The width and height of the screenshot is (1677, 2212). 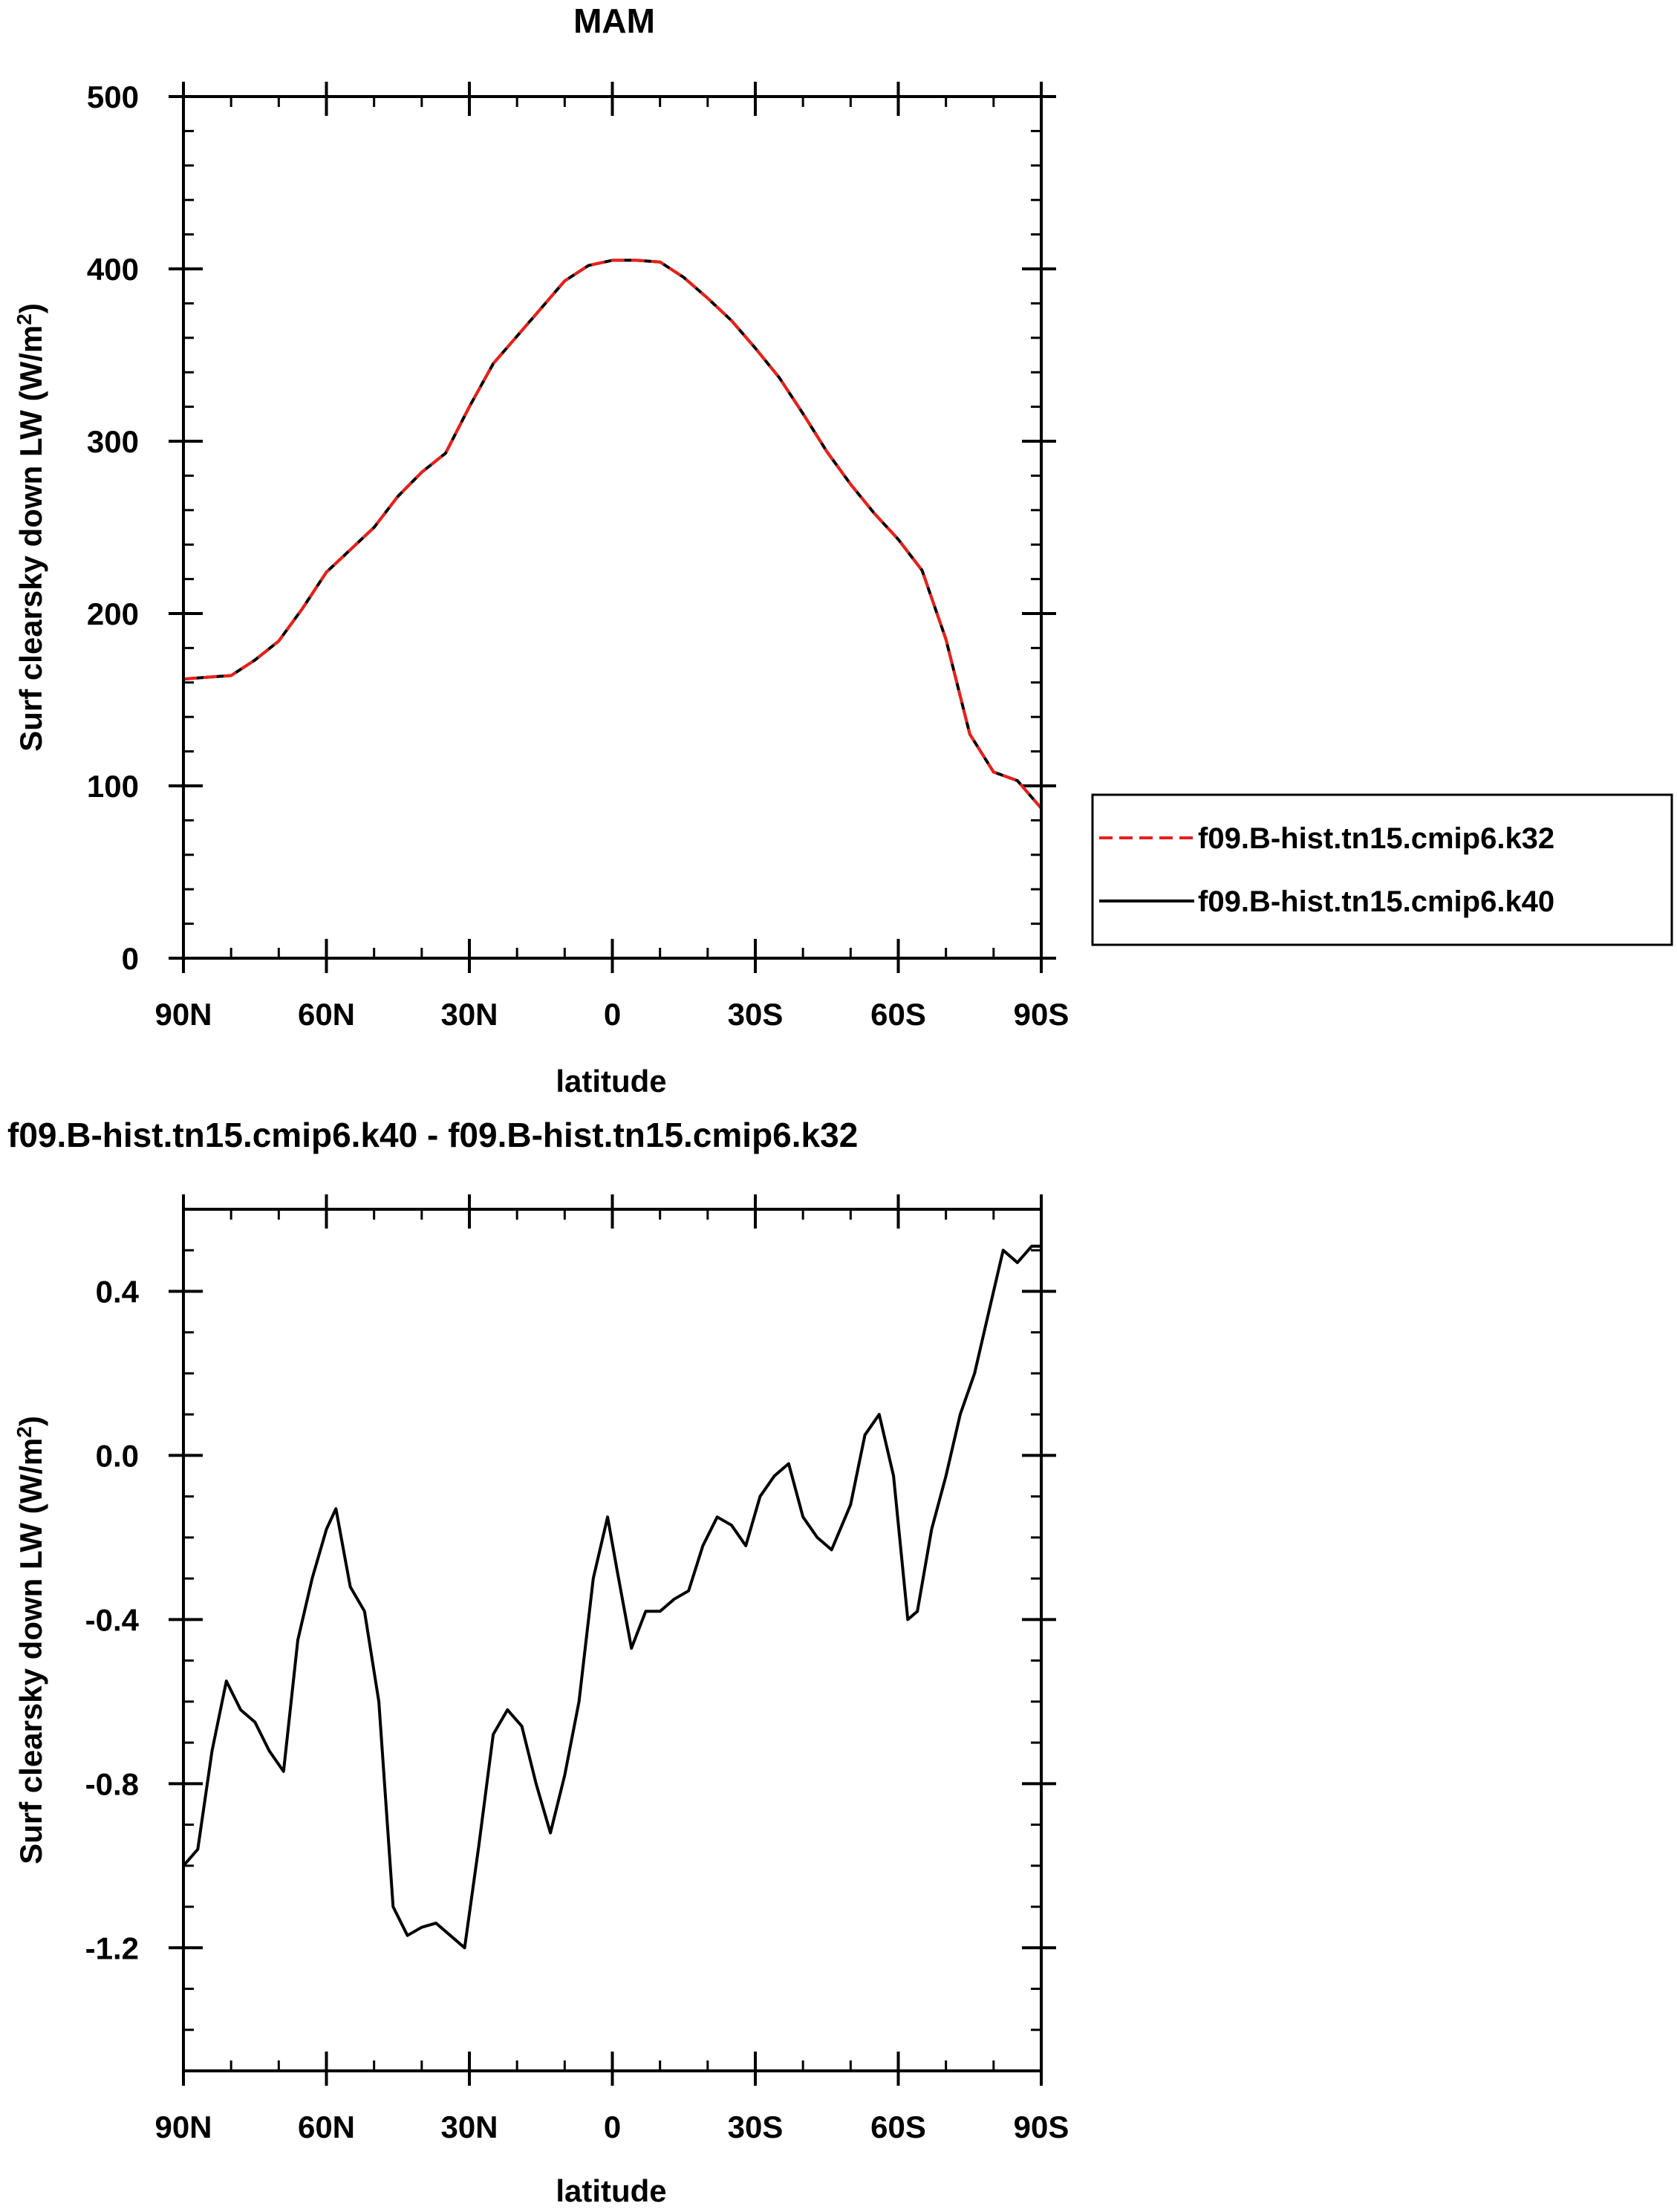 What do you see at coordinates (118, 1455) in the screenshot?
I see `y-tick-label: 0.0` at bounding box center [118, 1455].